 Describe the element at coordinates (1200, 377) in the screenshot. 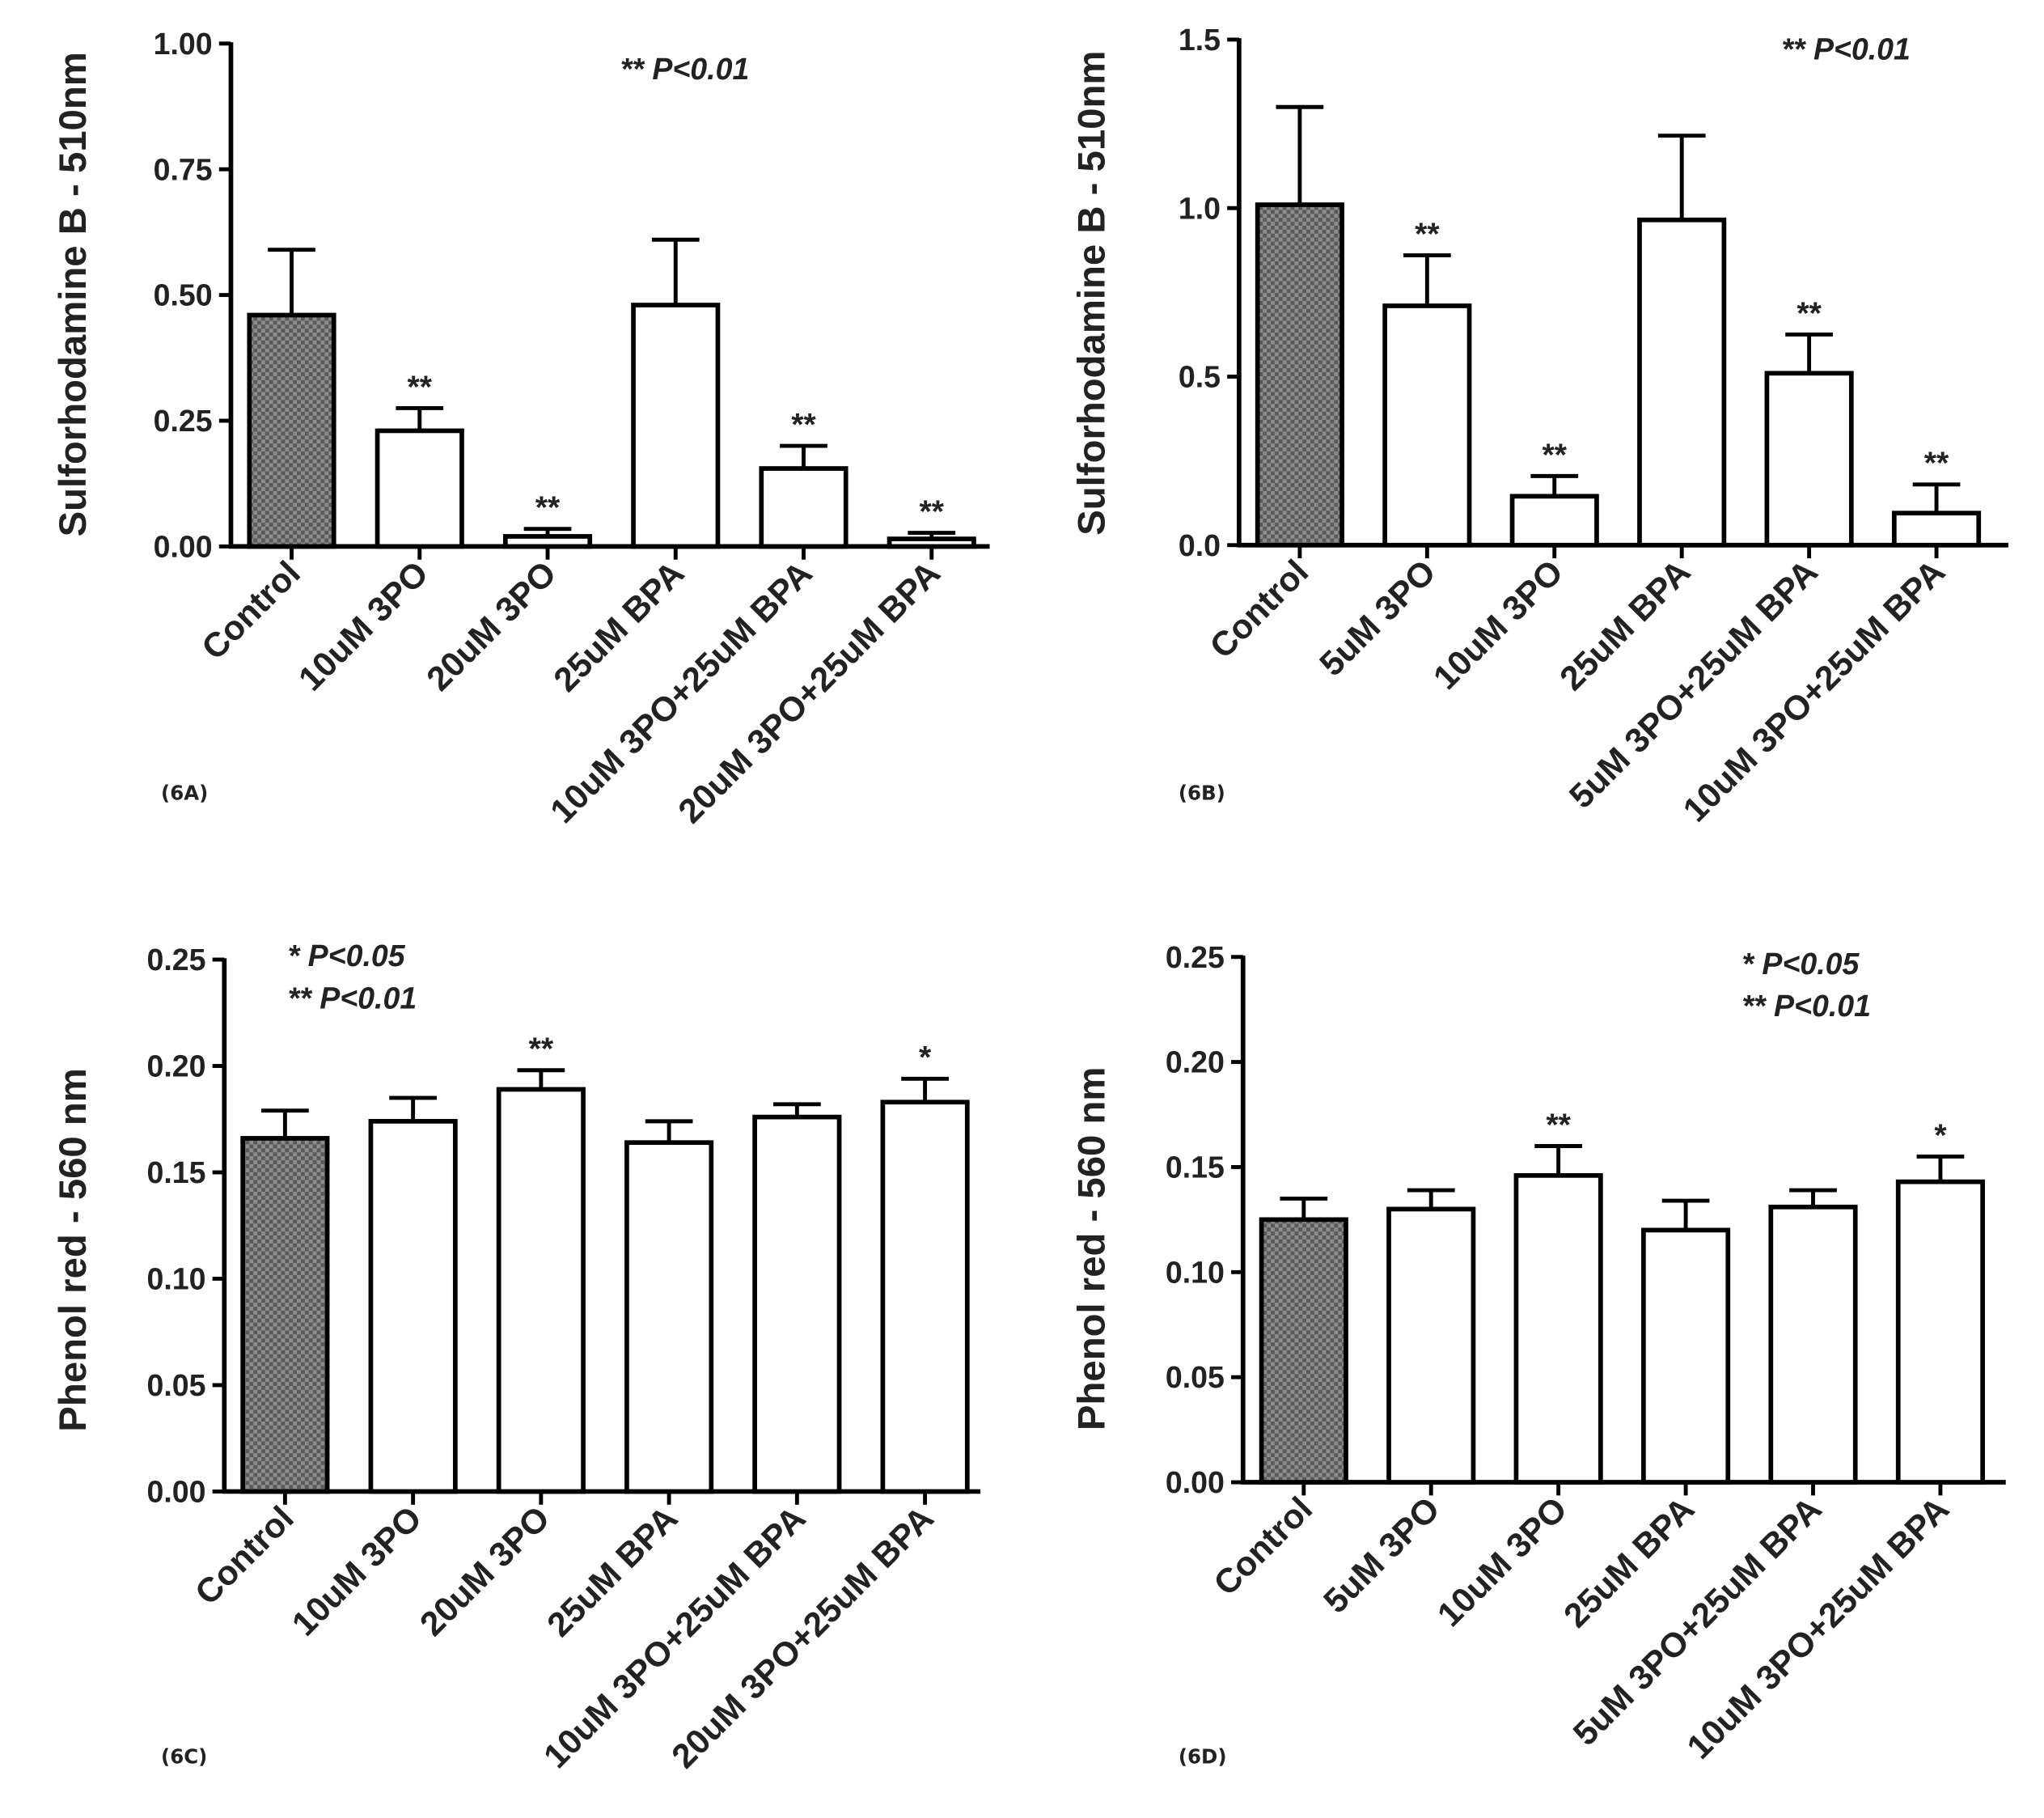

I see `y-tick-label: 0.5` at that location.